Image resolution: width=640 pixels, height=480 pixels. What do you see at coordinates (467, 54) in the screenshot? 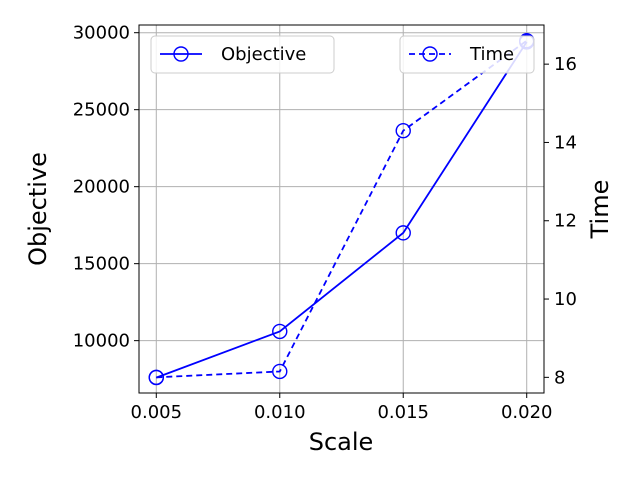
I see `legend-time: Time` at bounding box center [467, 54].